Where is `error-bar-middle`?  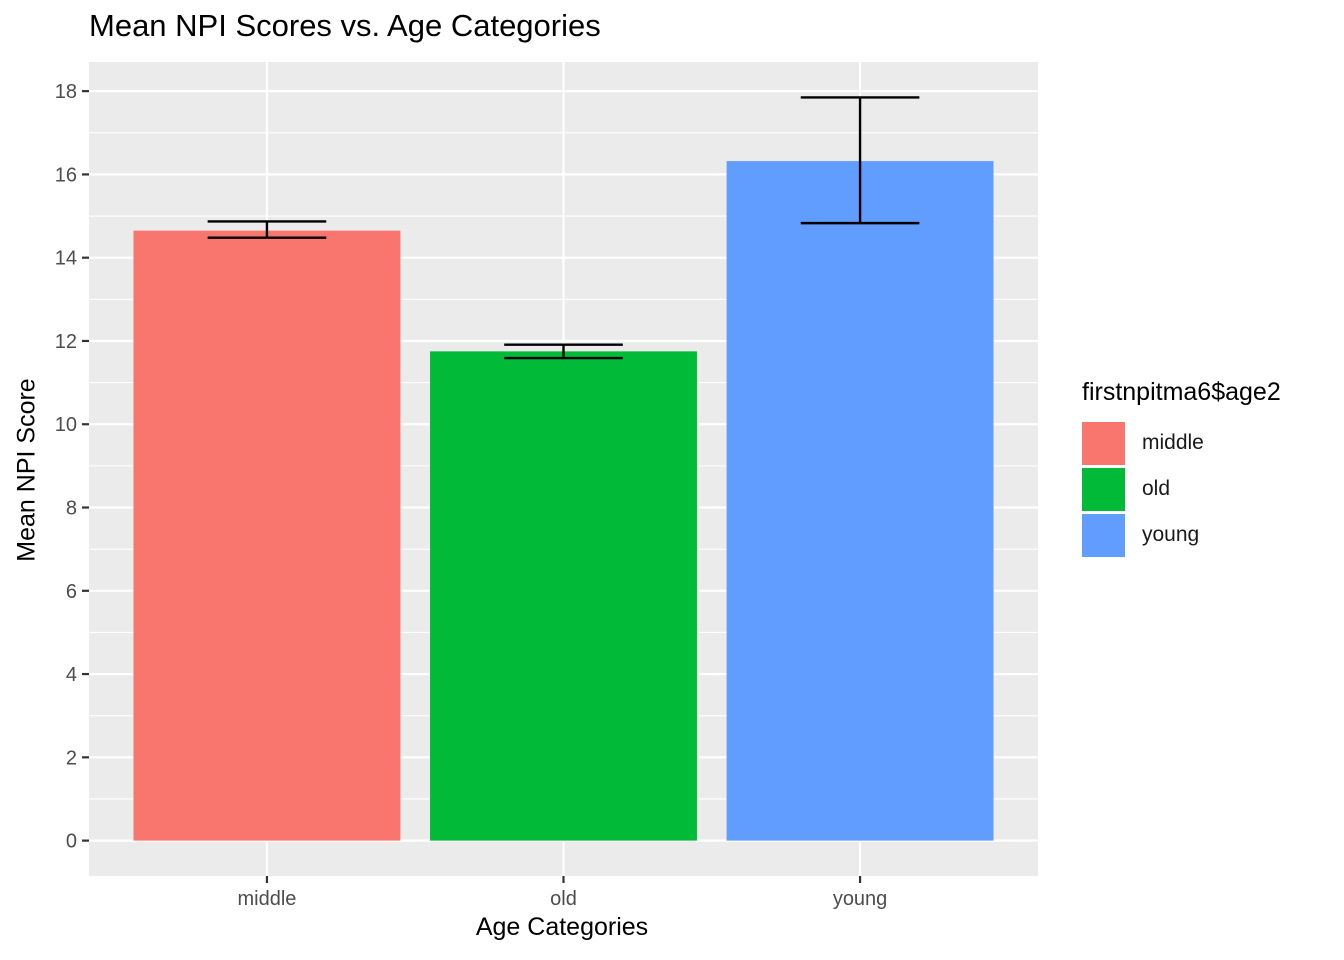 error-bar-middle is located at coordinates (267, 229).